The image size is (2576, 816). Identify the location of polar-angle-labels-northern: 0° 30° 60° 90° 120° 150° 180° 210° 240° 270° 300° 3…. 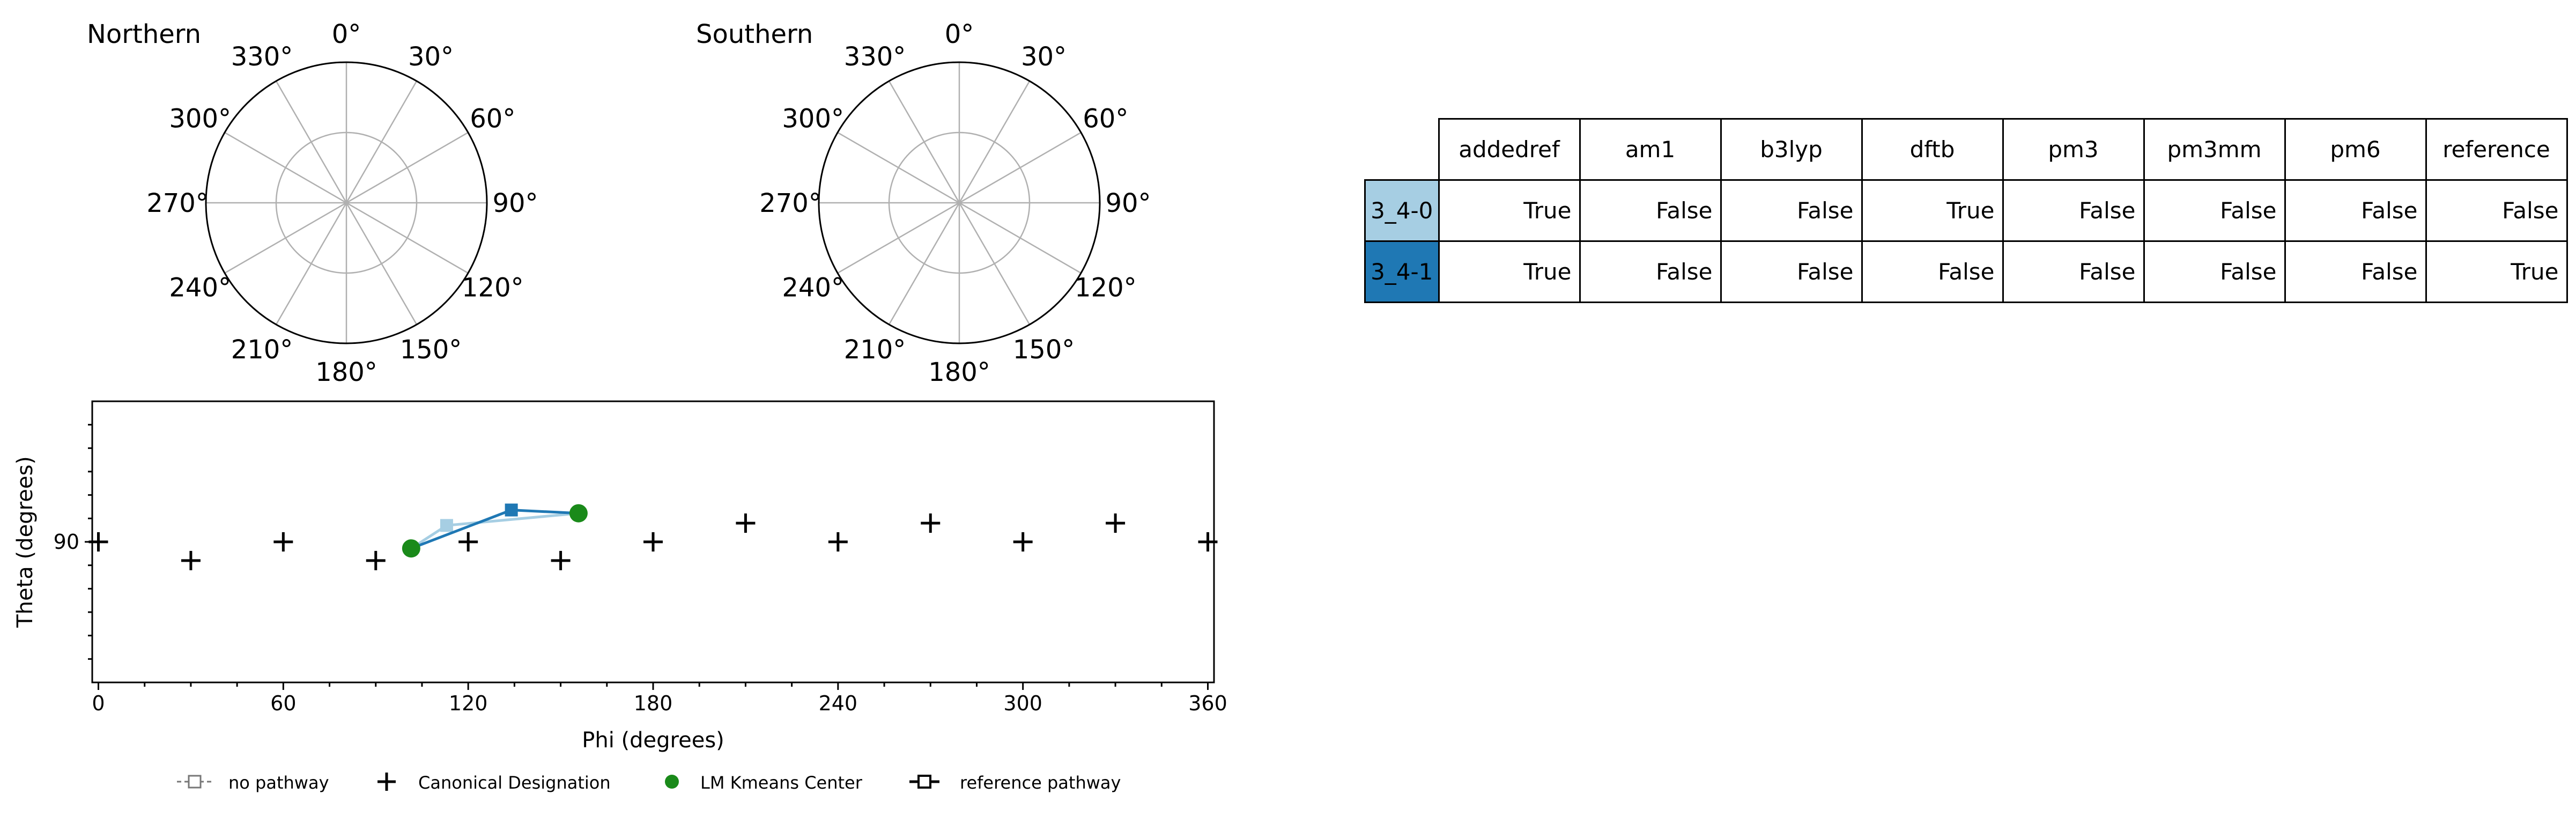
(342, 203).